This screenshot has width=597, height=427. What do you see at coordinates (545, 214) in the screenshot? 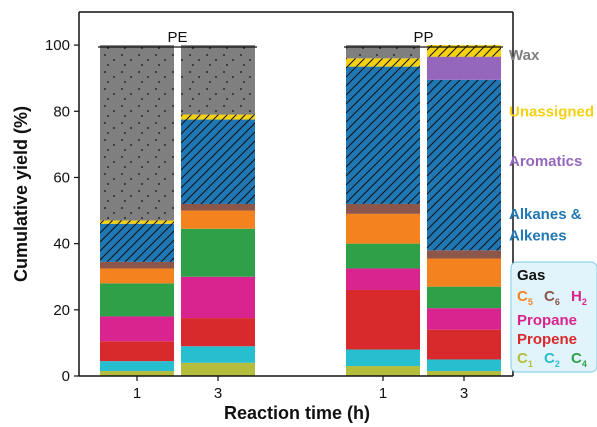
I see `right-label-alkanes: Alkanes &` at bounding box center [545, 214].